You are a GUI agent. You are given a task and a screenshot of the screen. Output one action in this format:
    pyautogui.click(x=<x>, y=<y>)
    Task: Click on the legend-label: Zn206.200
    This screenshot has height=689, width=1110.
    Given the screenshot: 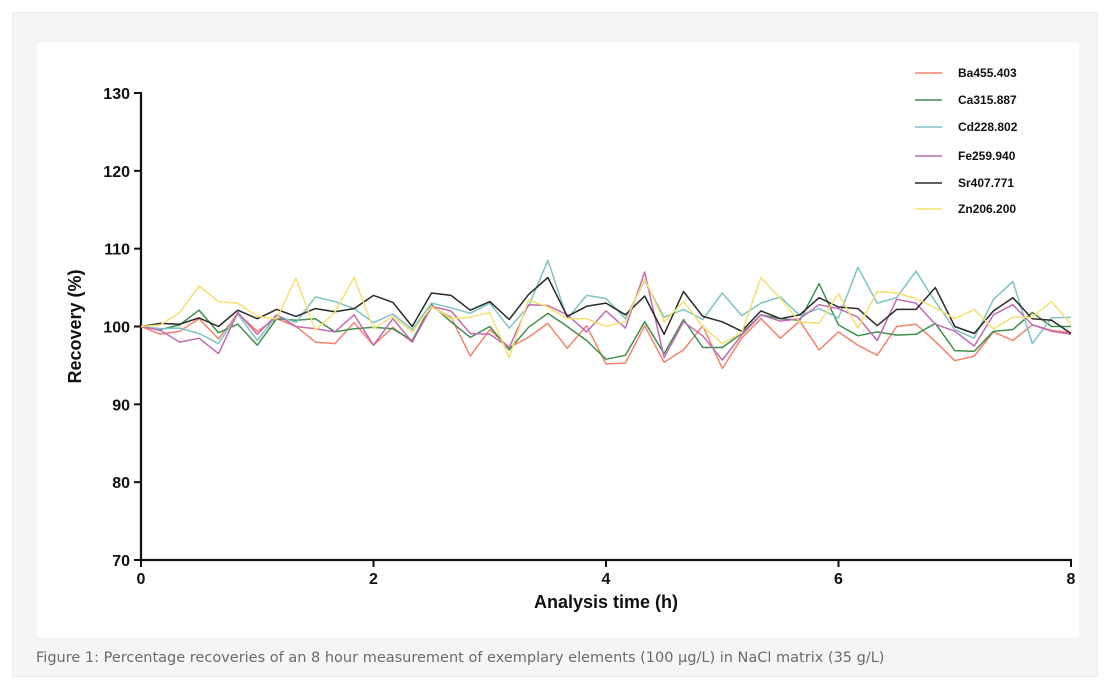 What is the action you would take?
    pyautogui.click(x=987, y=209)
    